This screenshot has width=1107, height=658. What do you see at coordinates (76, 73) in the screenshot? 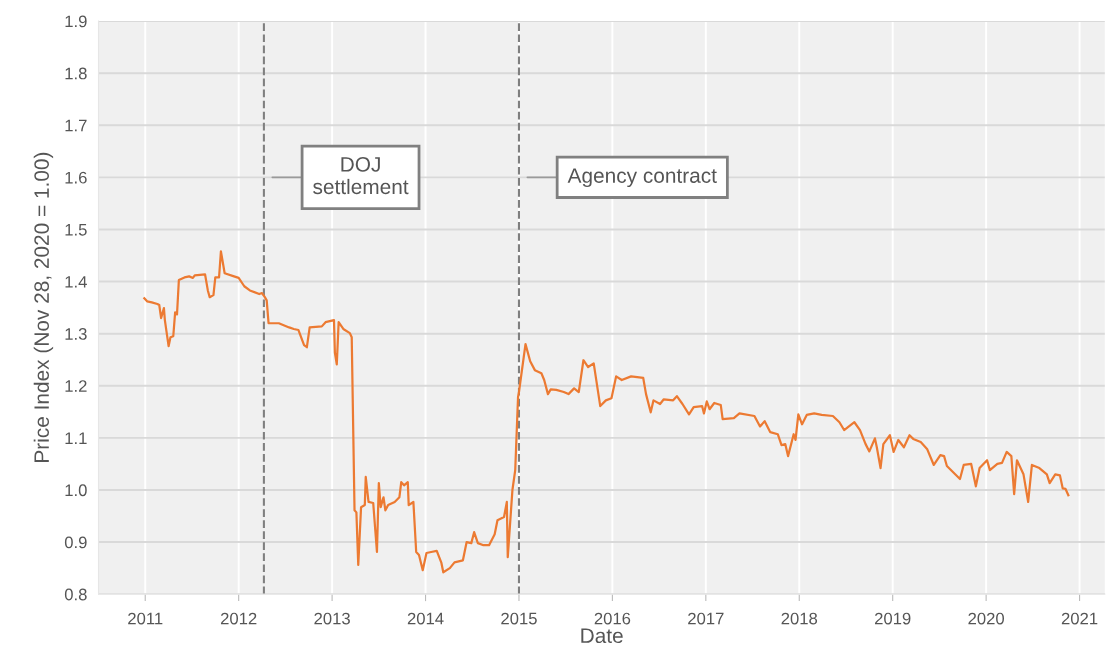
I see `y-tick-label: 1.8` at bounding box center [76, 73].